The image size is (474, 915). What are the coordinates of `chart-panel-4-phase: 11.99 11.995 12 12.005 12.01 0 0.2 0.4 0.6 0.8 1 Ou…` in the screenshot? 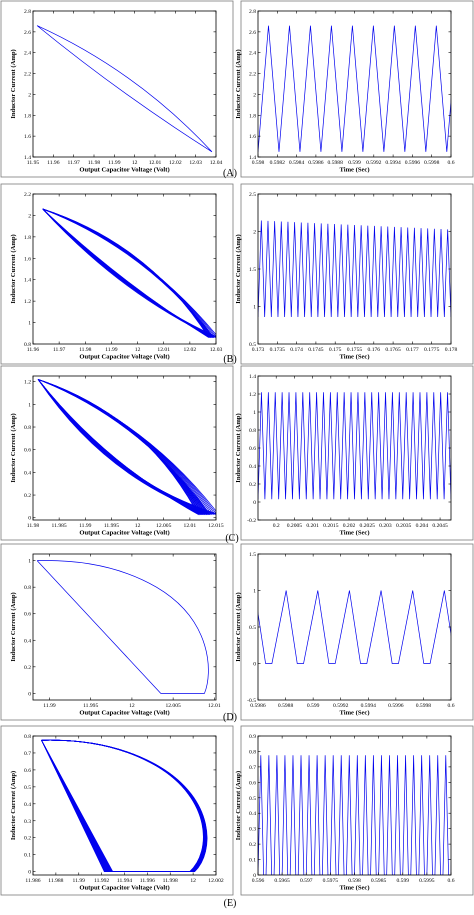 It's located at (117, 632).